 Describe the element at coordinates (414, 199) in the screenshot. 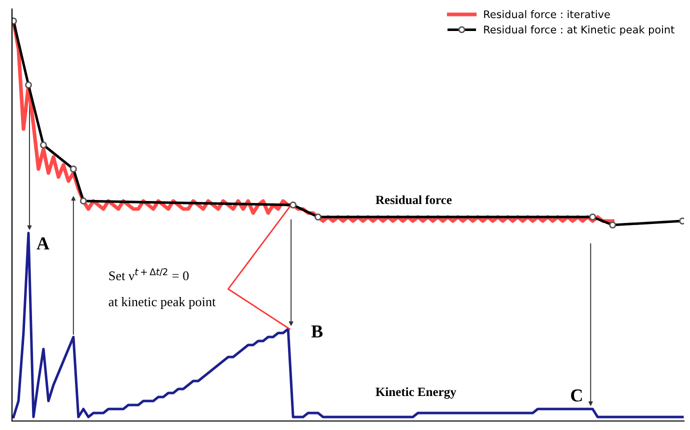

I see `annotation: Residual force` at that location.